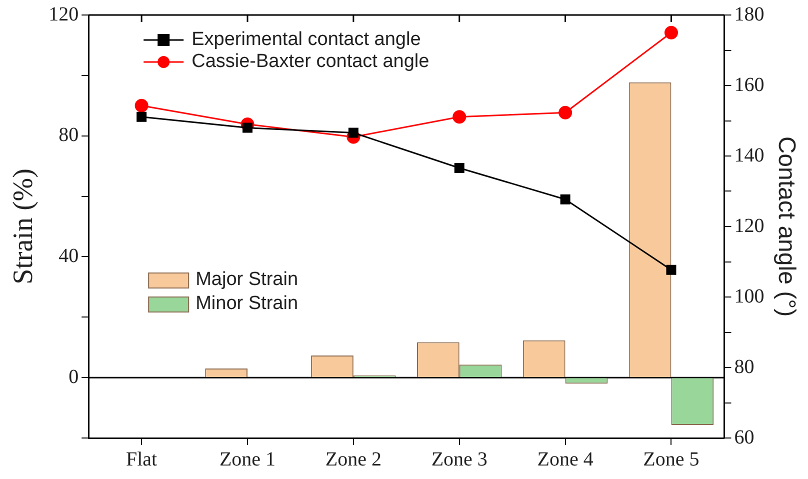 The image size is (808, 479). Describe the element at coordinates (749, 225) in the screenshot. I see `y2-tick-label: 120` at that location.